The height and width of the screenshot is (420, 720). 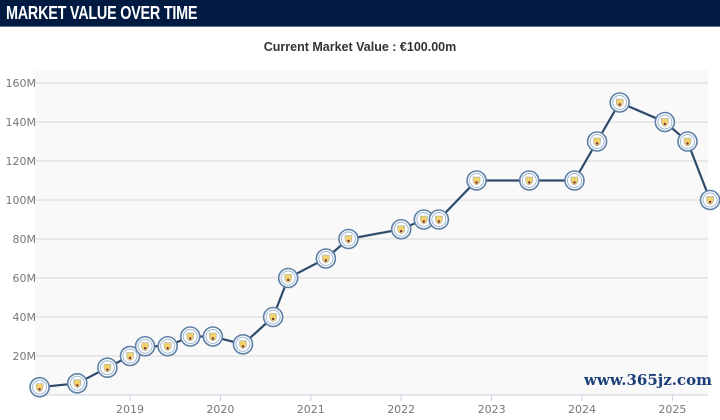 What do you see at coordinates (25, 278) in the screenshot?
I see `y-tick-label: 60M` at bounding box center [25, 278].